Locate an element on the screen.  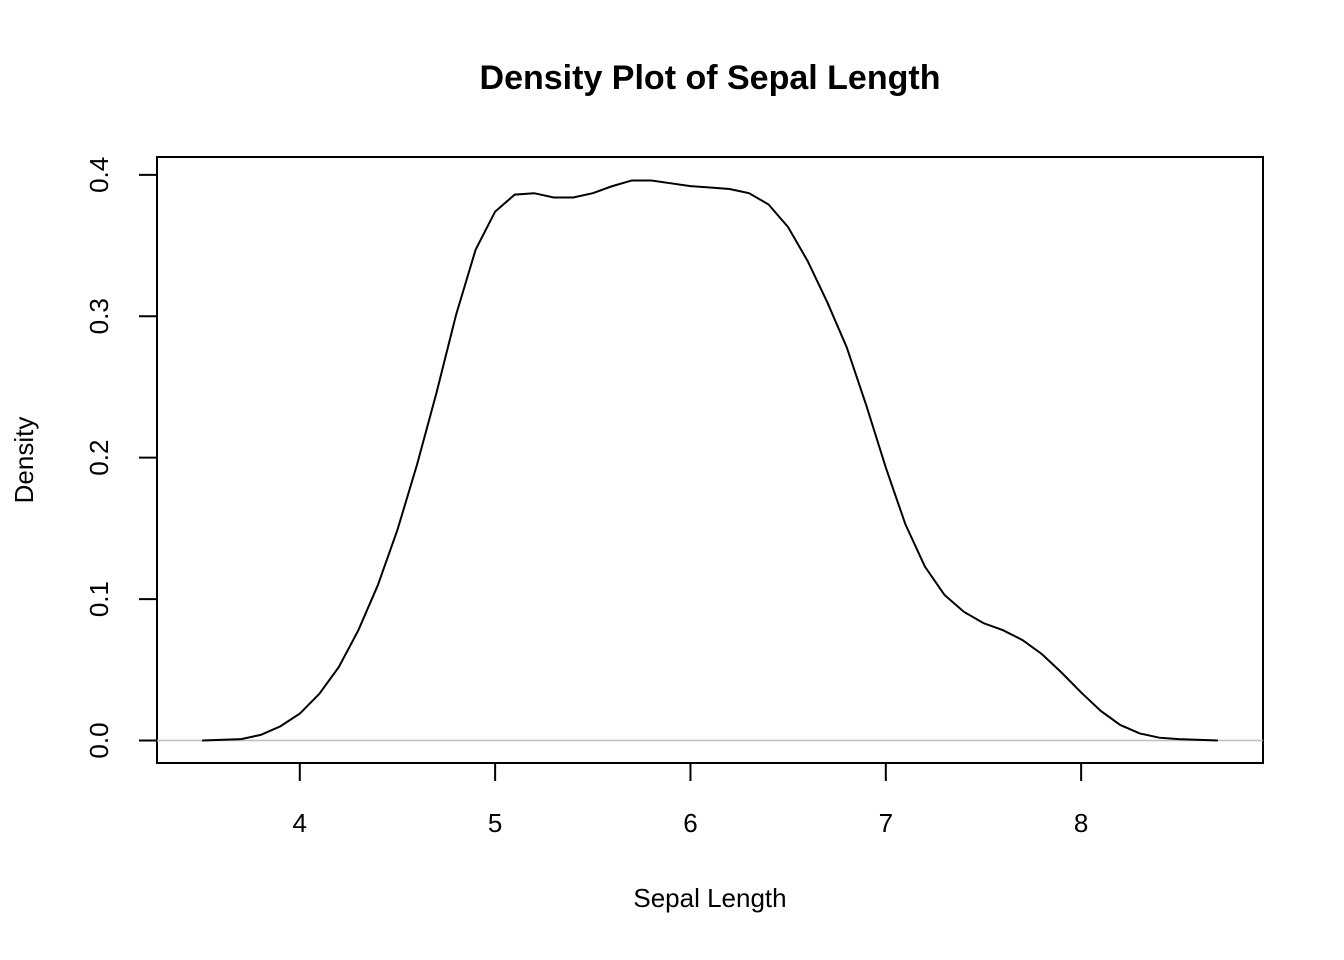
y-tick-label: 0.0 is located at coordinates (99, 740).